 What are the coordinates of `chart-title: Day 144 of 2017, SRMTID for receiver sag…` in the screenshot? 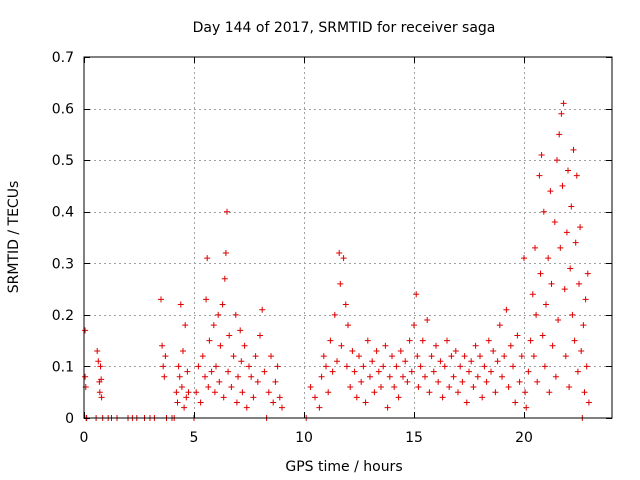 It's located at (344, 28).